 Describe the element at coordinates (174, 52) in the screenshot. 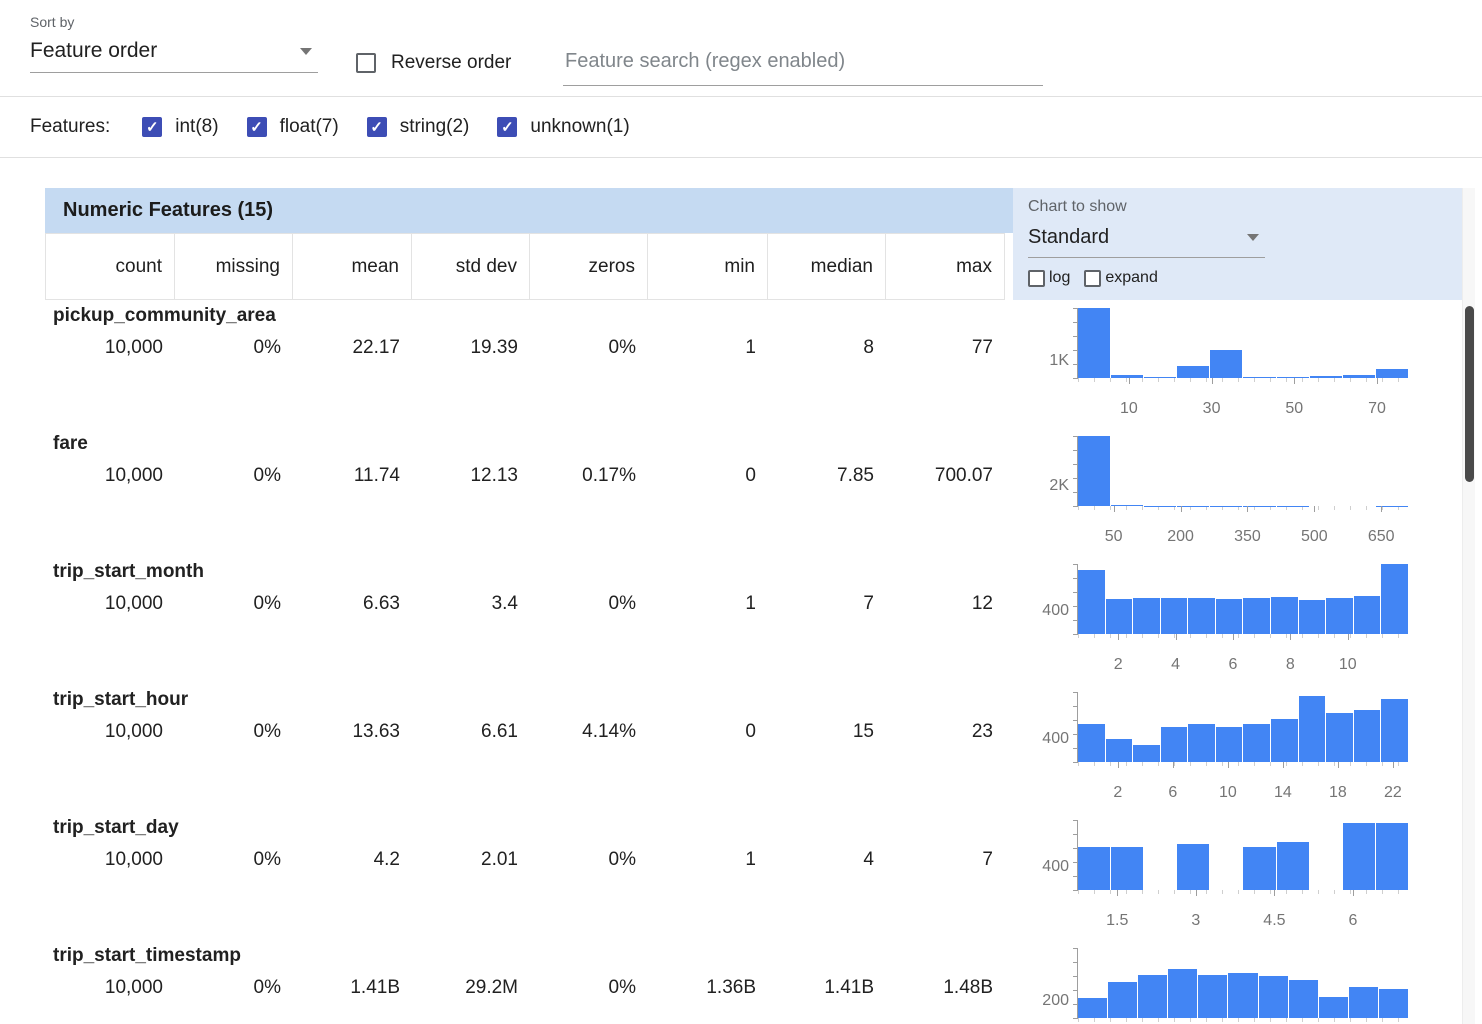

I see `sort-by-select: Feature order` at that location.